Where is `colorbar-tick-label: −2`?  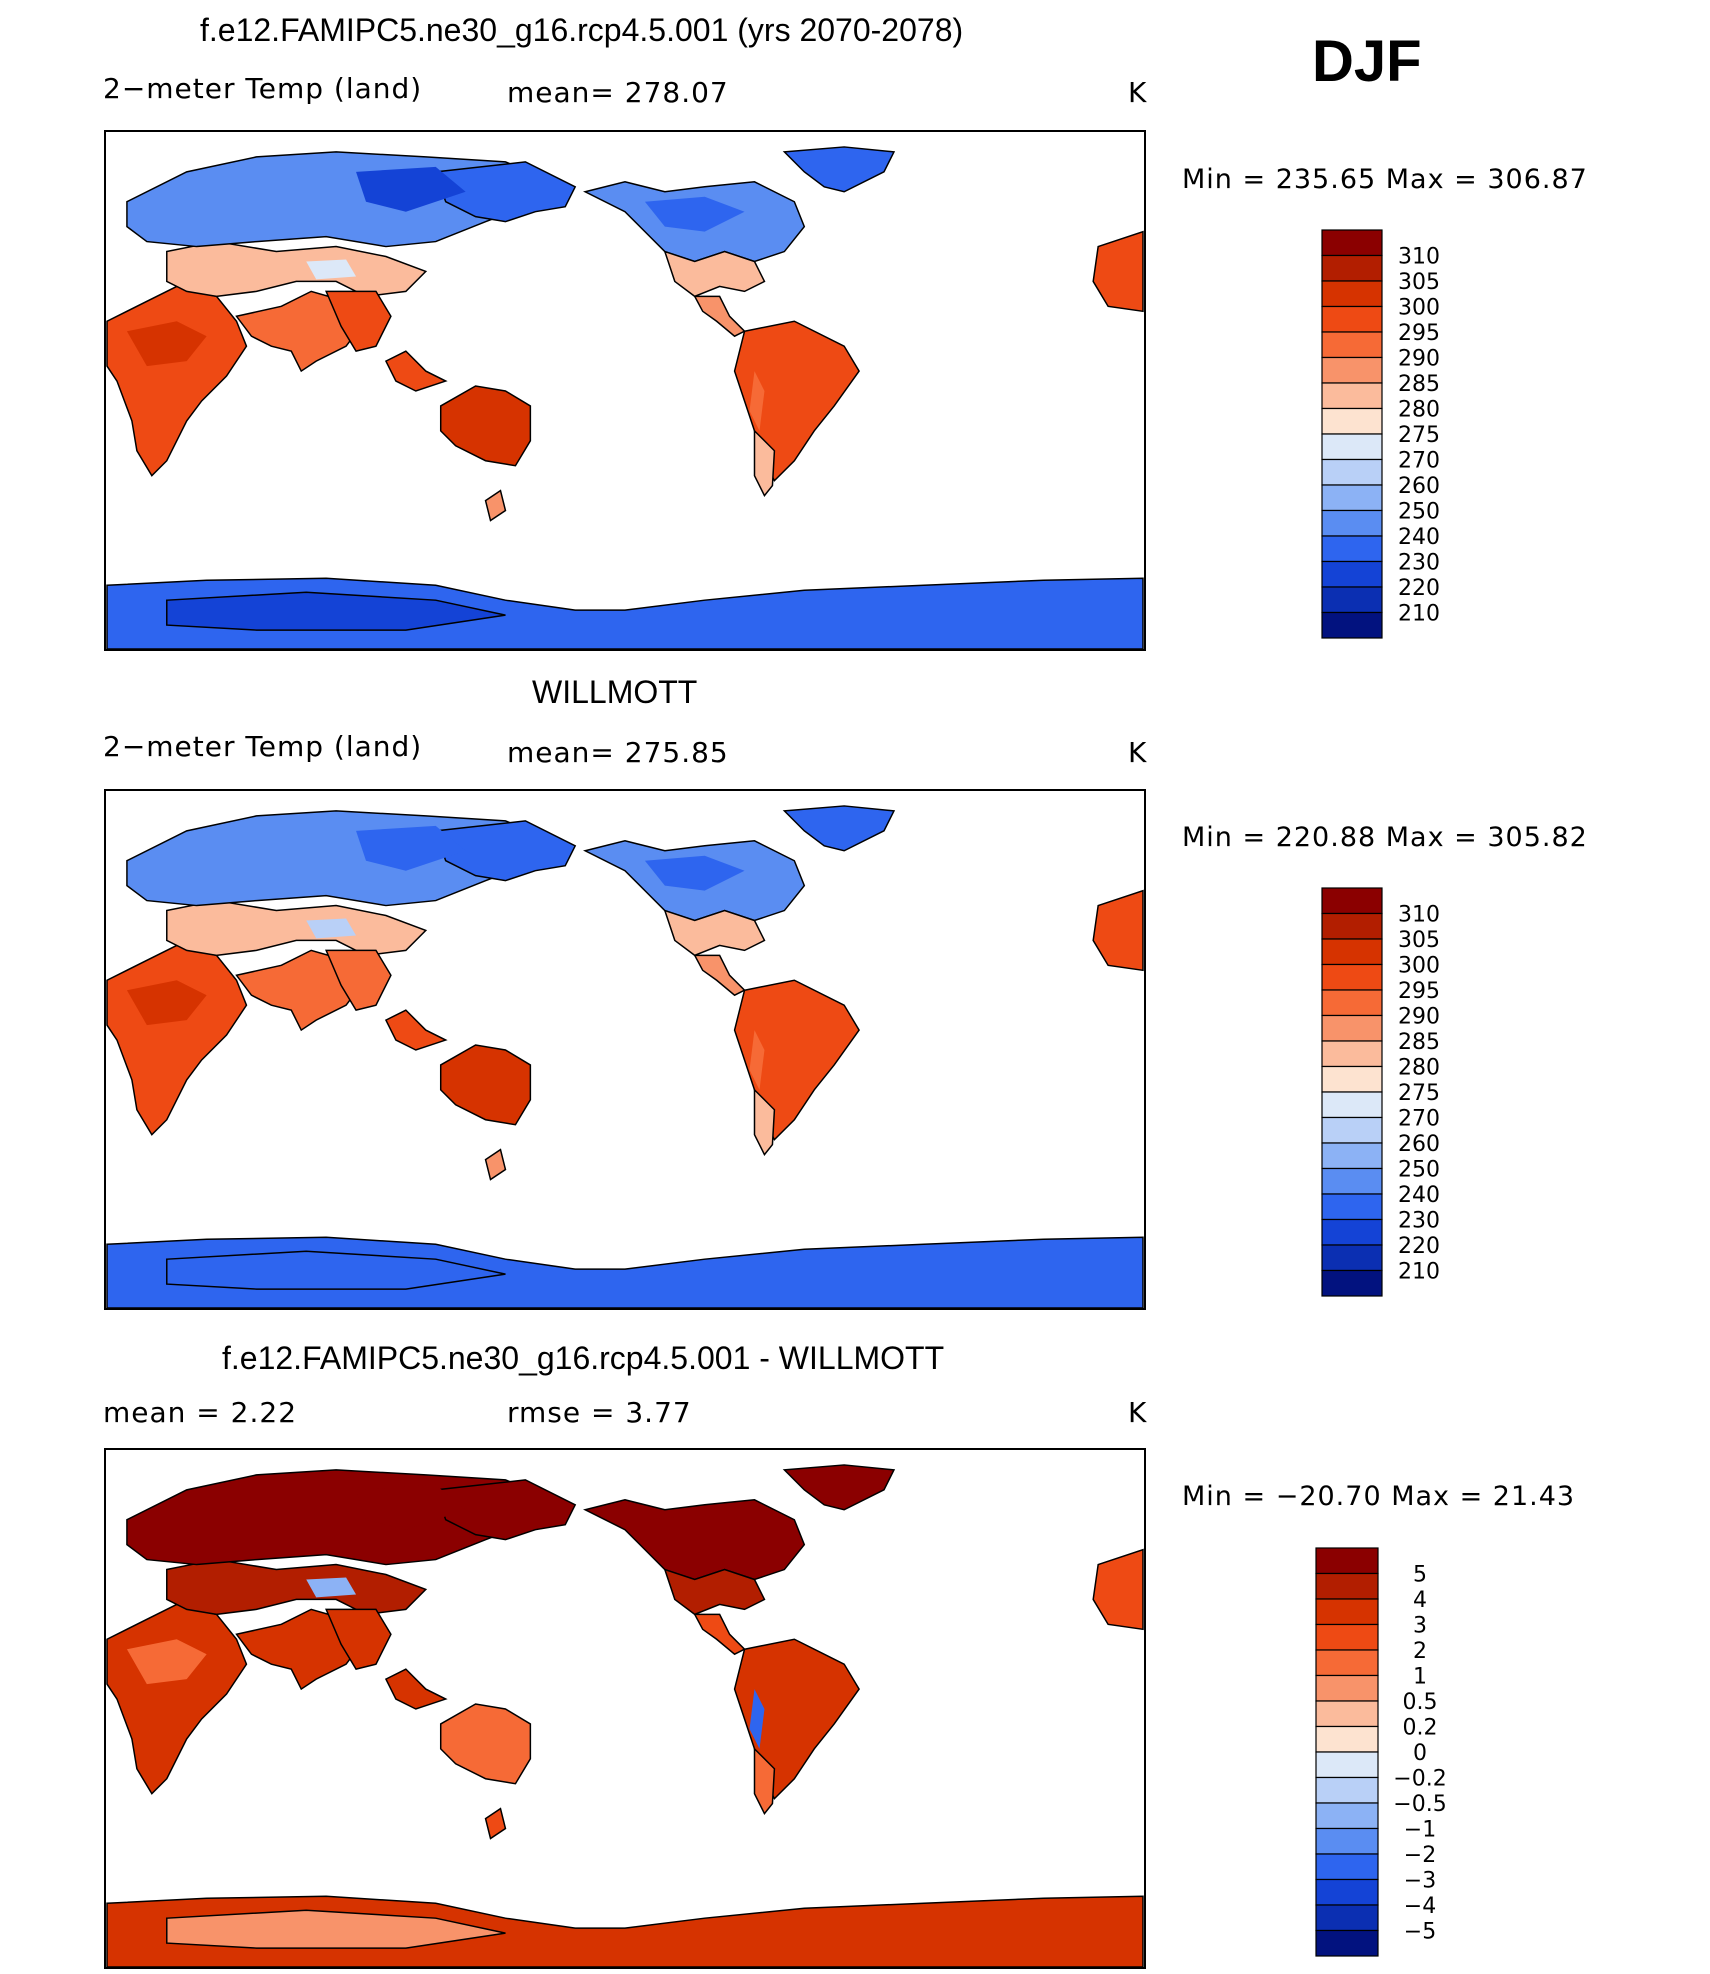 colorbar-tick-label: −2 is located at coordinates (1420, 1855).